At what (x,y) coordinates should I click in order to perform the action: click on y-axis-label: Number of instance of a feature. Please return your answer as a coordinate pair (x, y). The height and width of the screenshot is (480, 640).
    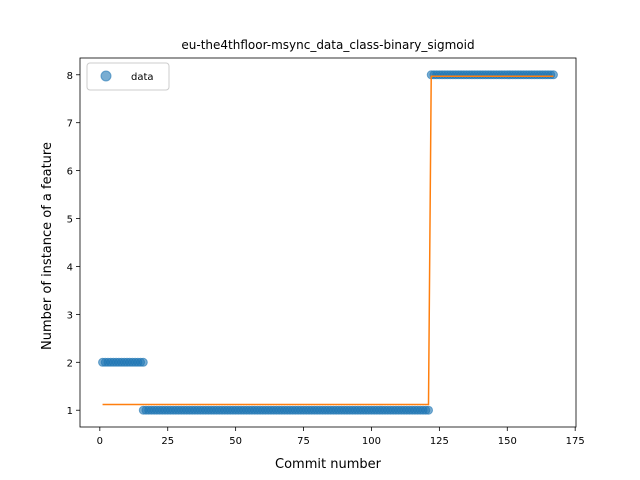
    Looking at the image, I should click on (47, 246).